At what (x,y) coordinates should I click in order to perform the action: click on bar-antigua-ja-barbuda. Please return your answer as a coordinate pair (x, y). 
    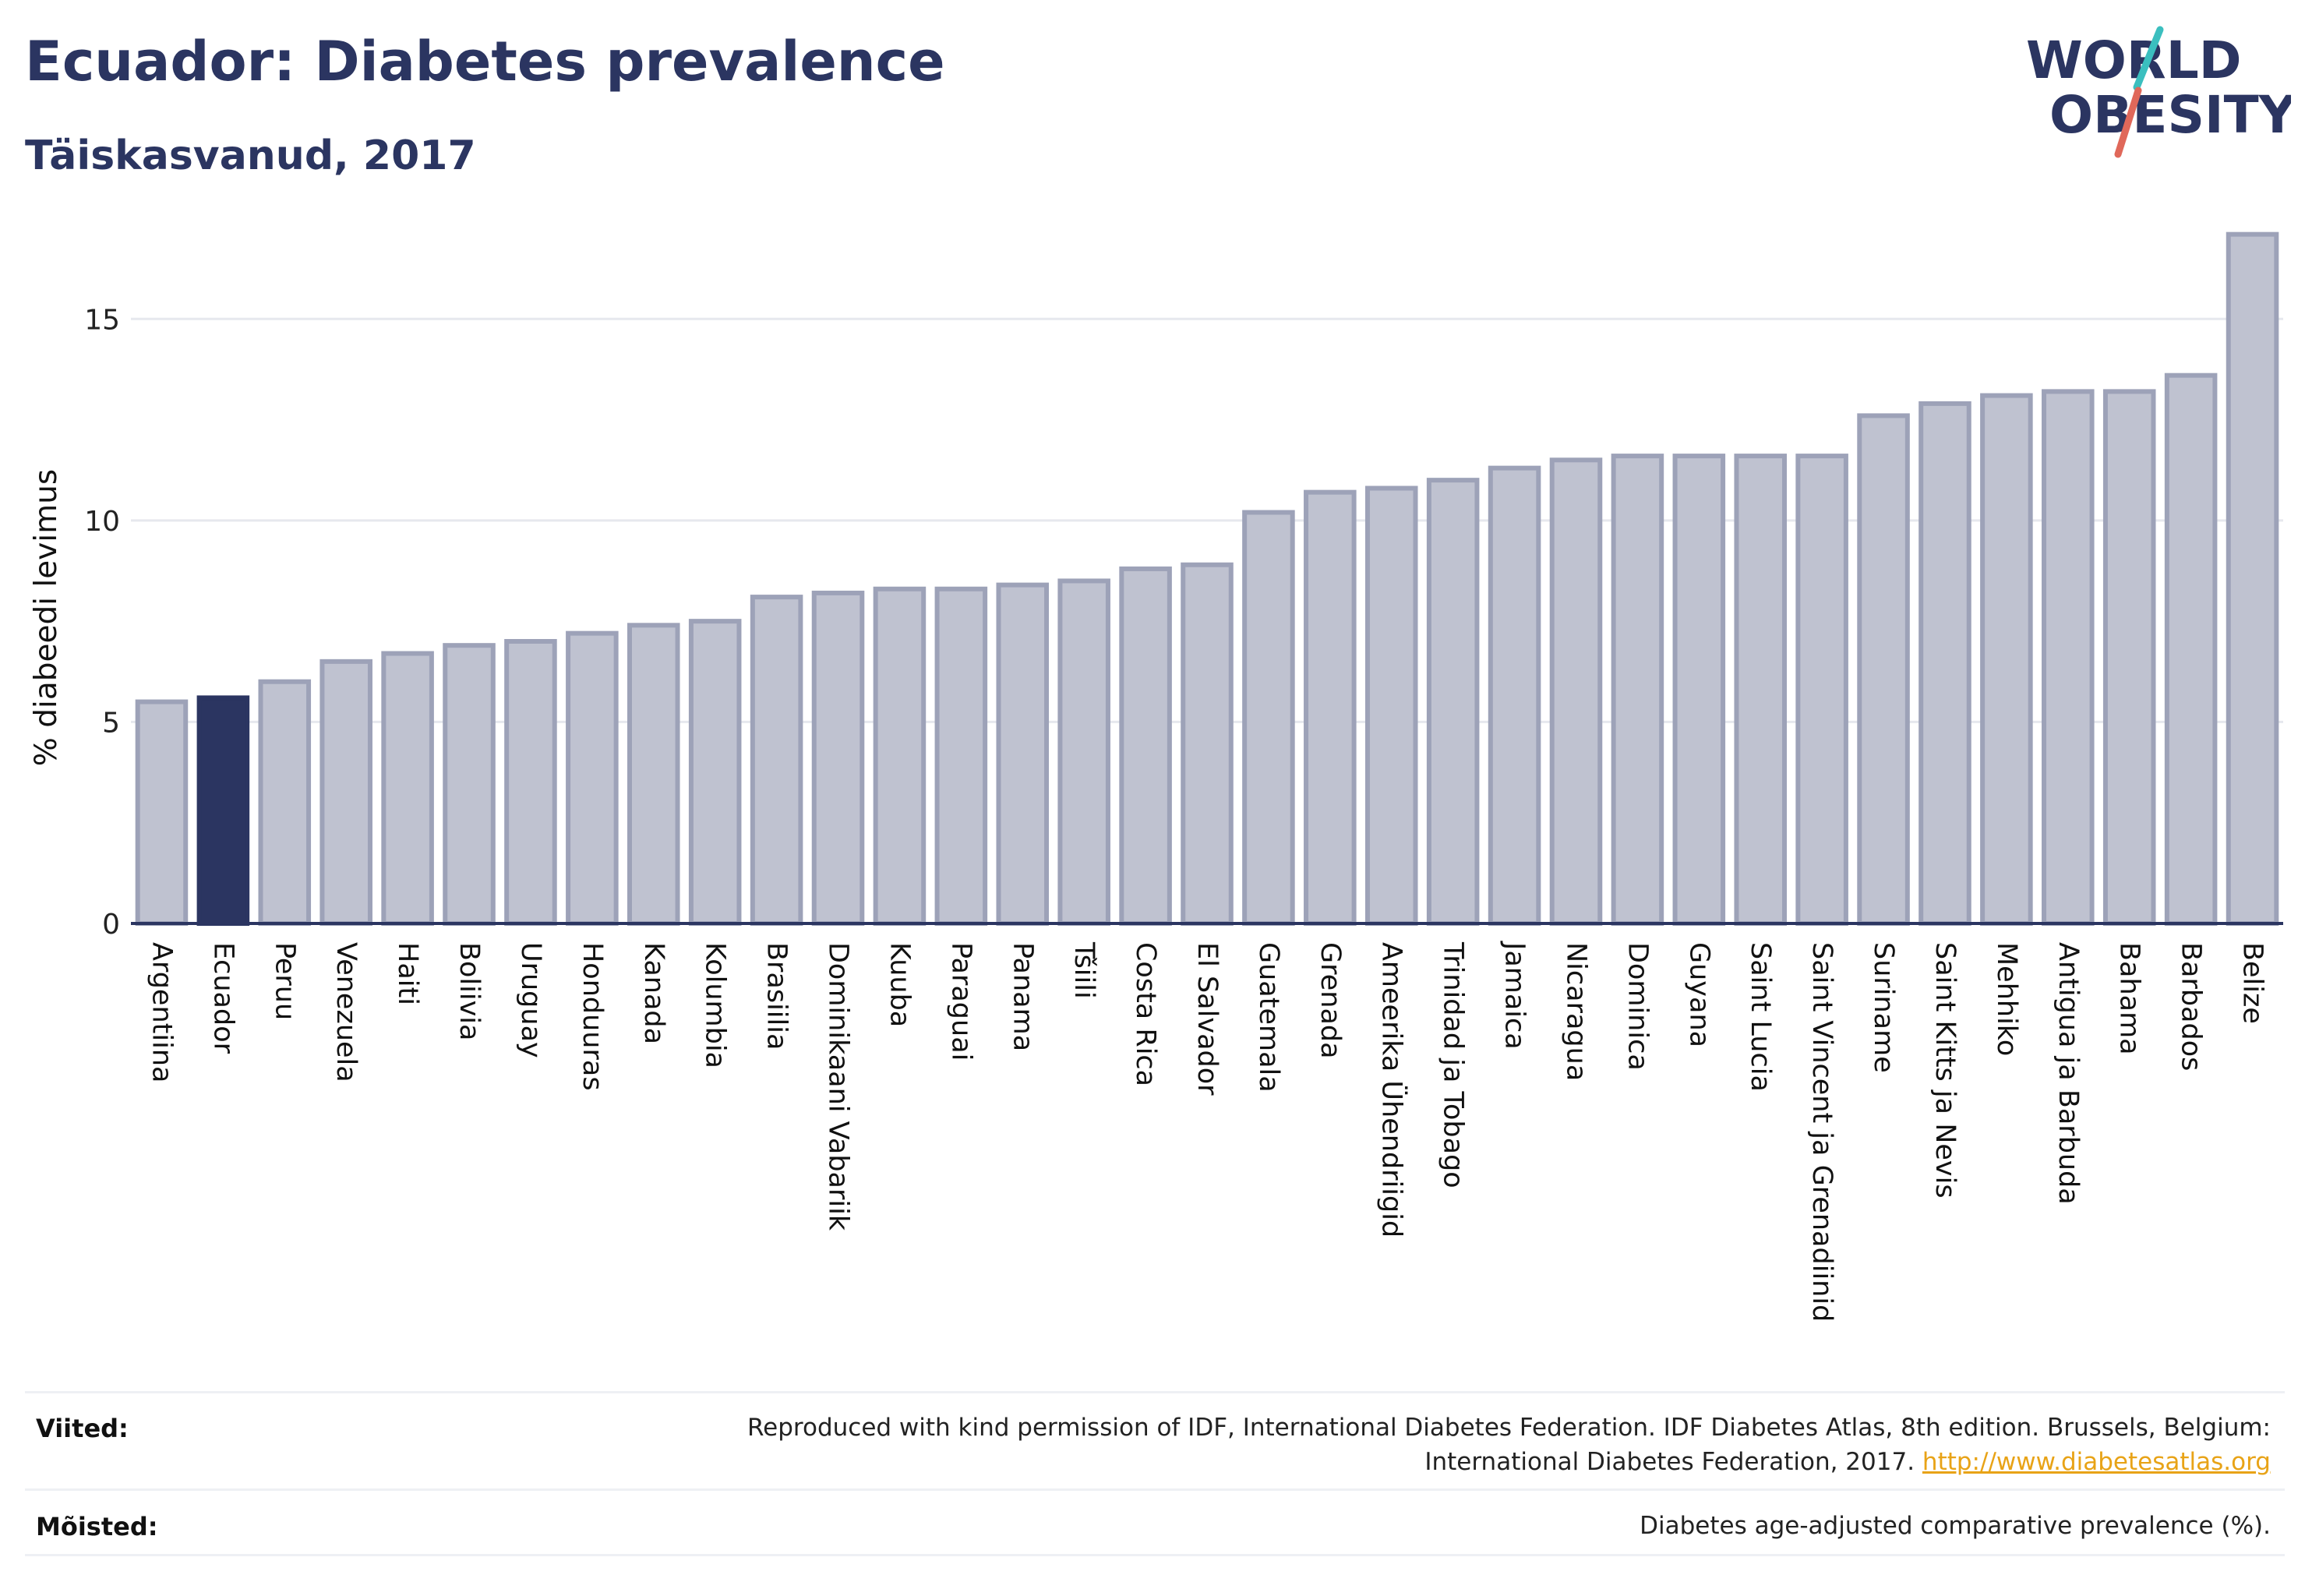
    Looking at the image, I should click on (2068, 658).